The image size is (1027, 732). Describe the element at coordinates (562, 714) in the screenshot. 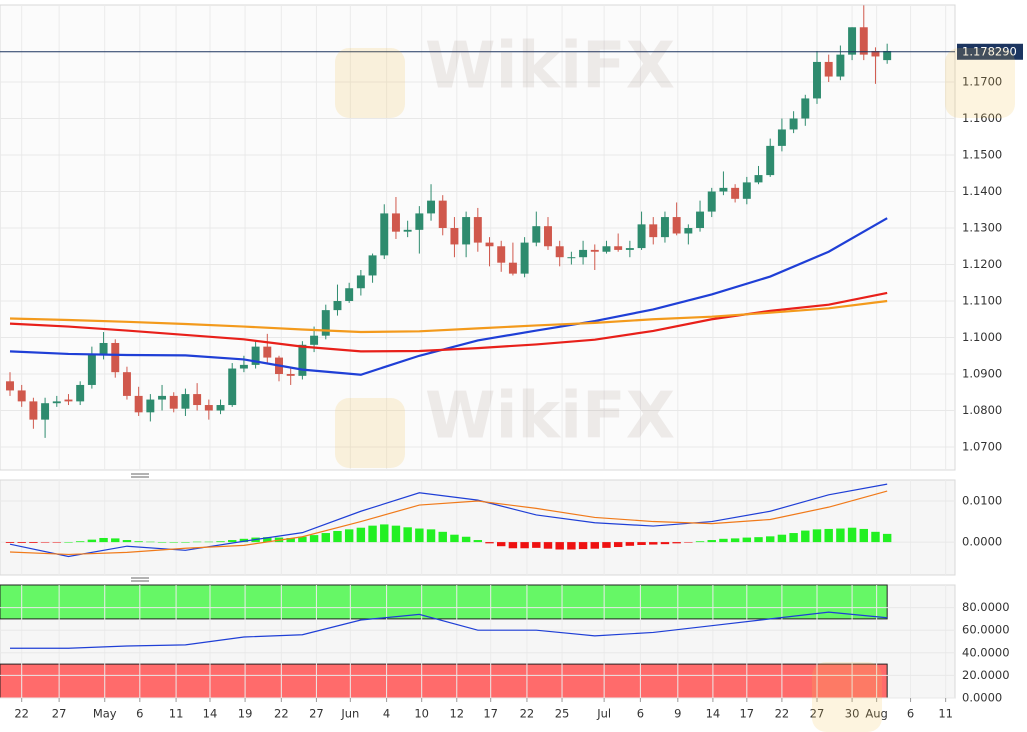

I see `x-tick-label: 25` at that location.